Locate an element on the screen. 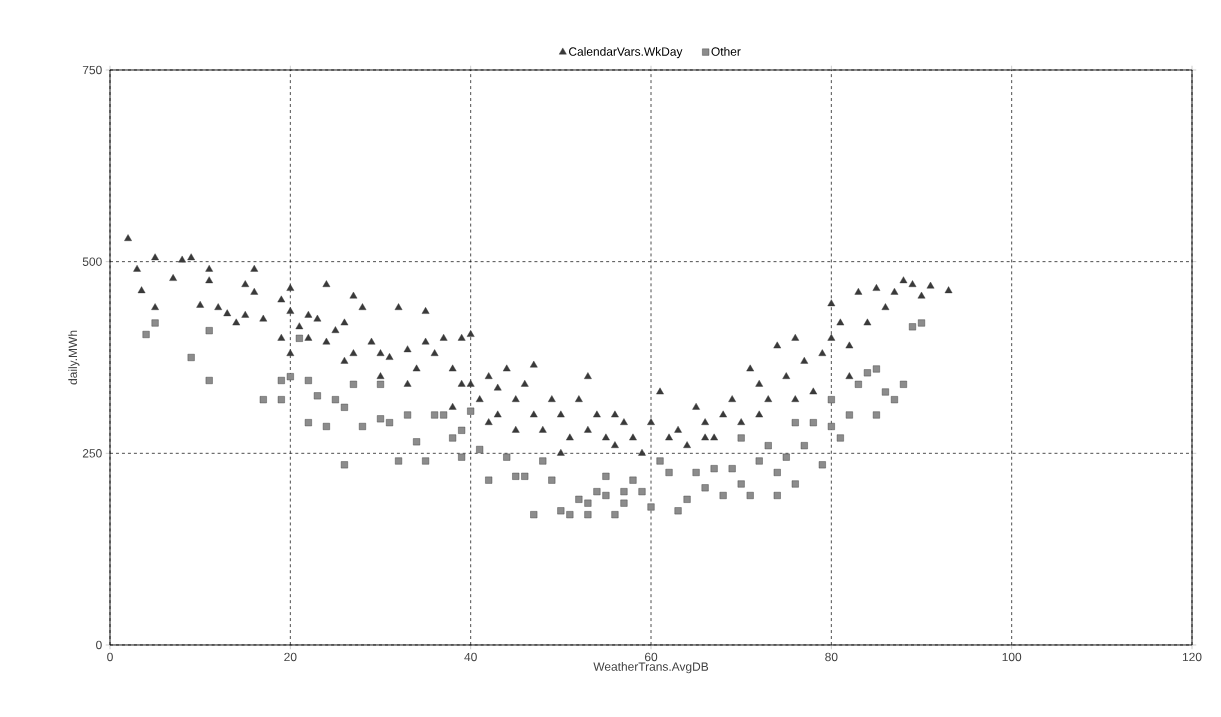 This screenshot has width=1221, height=717. y-axis-title: daily.MWh is located at coordinates (74, 357).